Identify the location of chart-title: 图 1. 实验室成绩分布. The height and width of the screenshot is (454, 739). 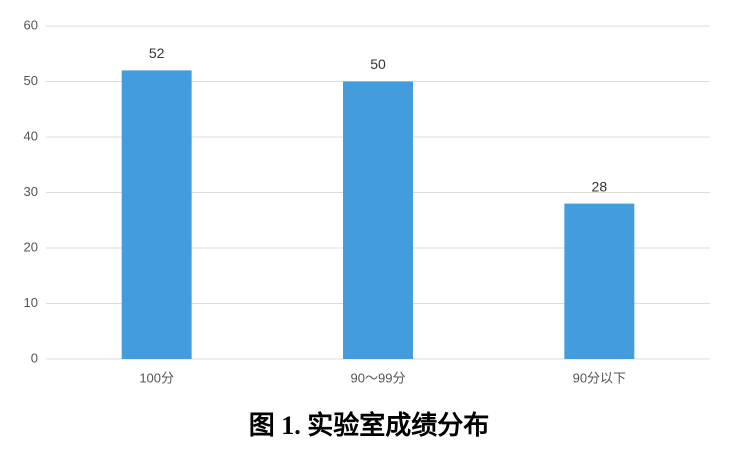
(369, 425).